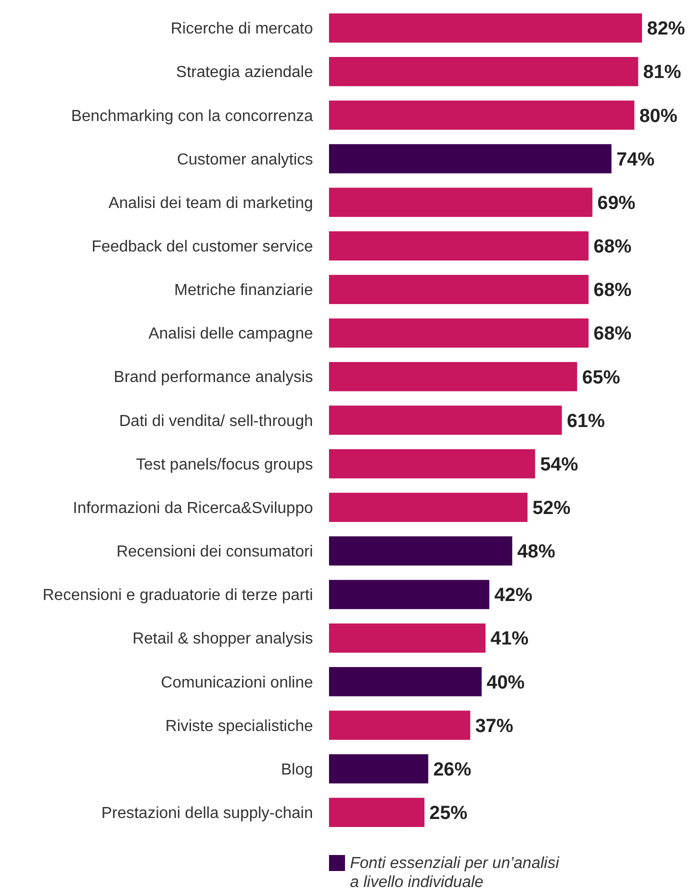  Describe the element at coordinates (658, 116) in the screenshot. I see `data-label: 80%` at that location.